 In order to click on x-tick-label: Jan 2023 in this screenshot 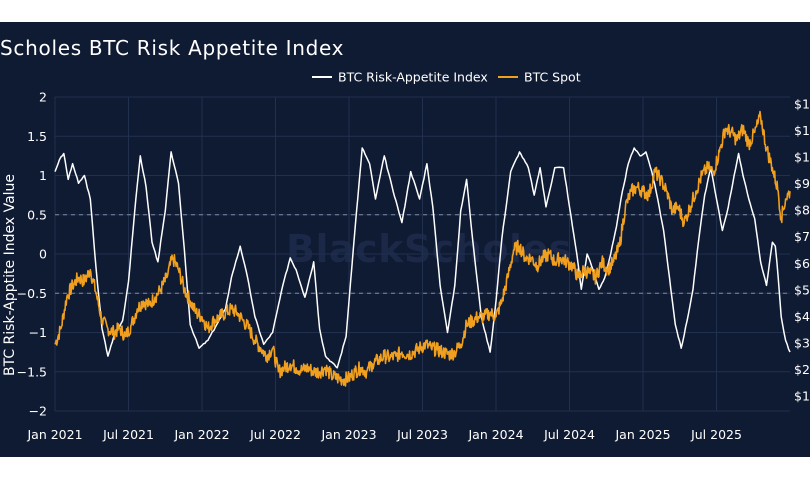, I will do `click(348, 434)`.